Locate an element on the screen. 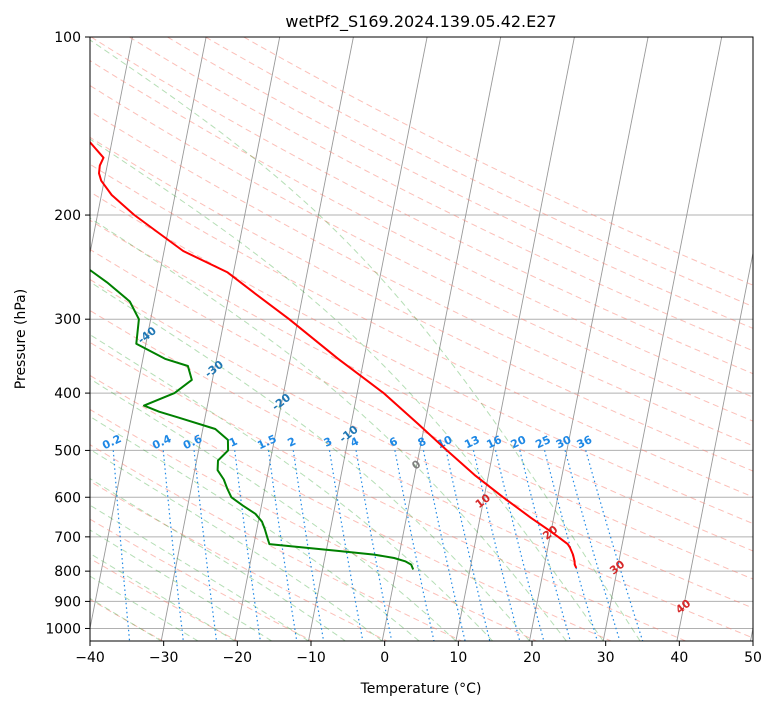 This screenshot has width=775, height=708. x-tick-label: −10 is located at coordinates (311, 658).